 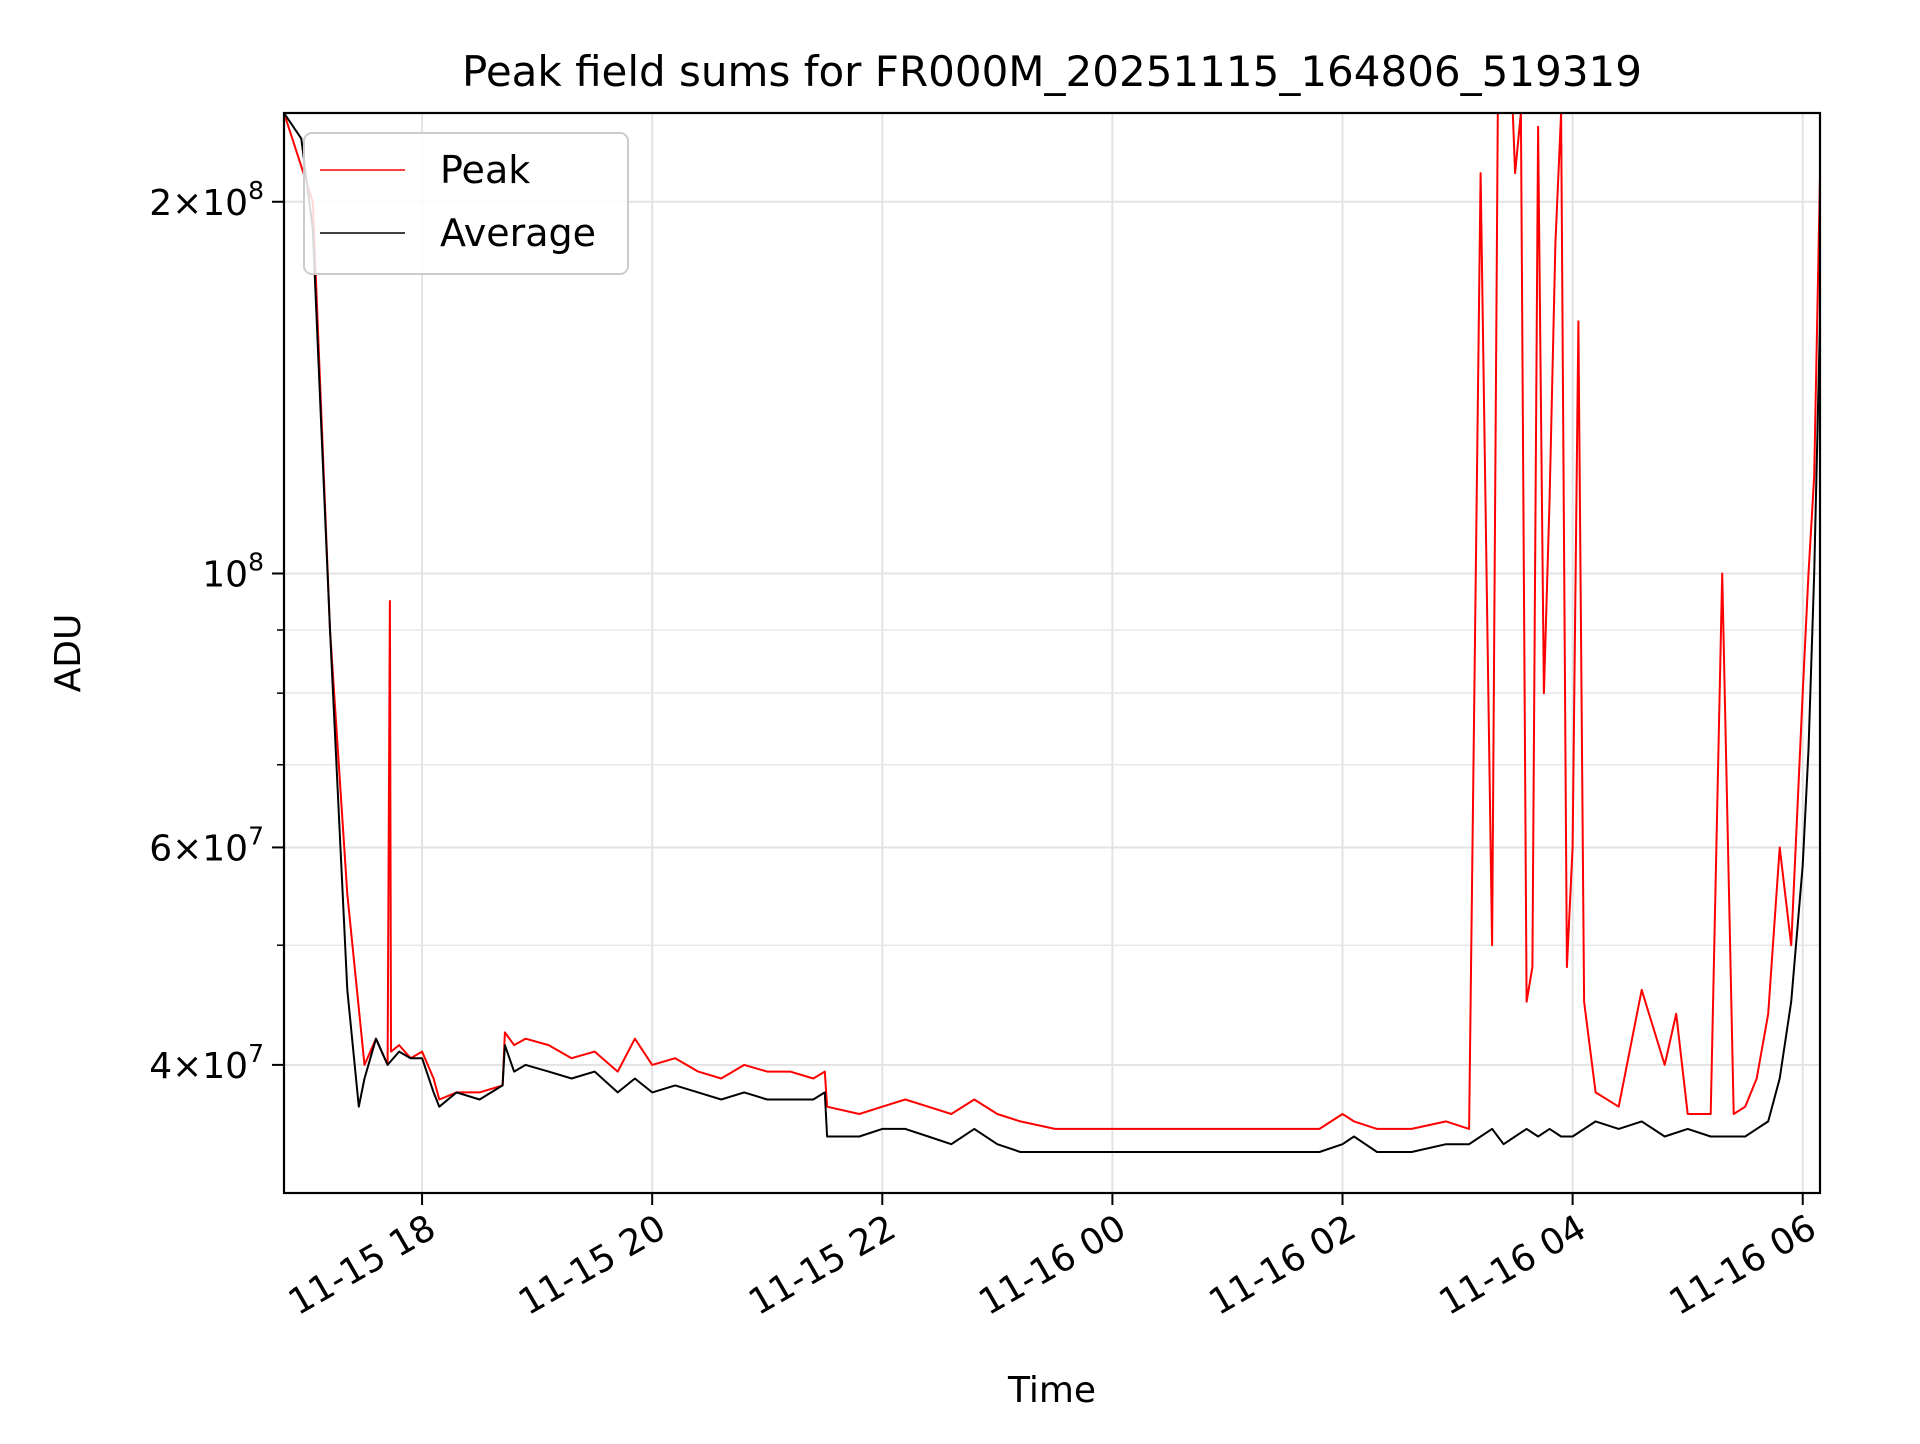 I want to click on legend-box, so click(x=466, y=203).